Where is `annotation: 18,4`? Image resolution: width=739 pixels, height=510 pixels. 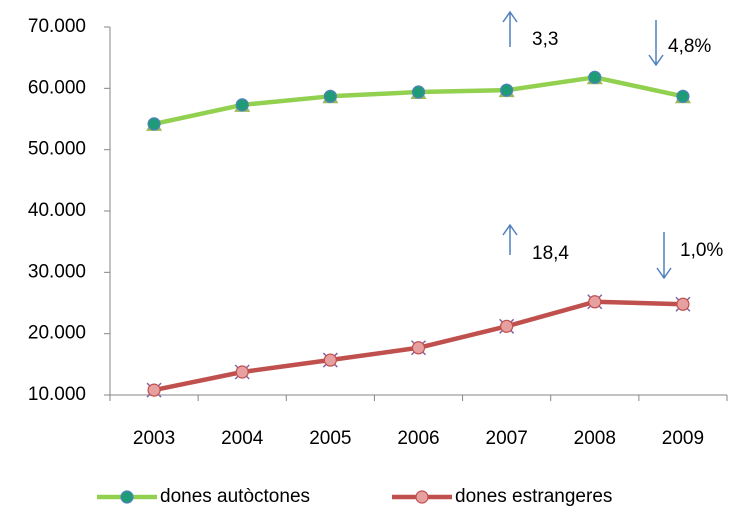
annotation: 18,4 is located at coordinates (550, 253).